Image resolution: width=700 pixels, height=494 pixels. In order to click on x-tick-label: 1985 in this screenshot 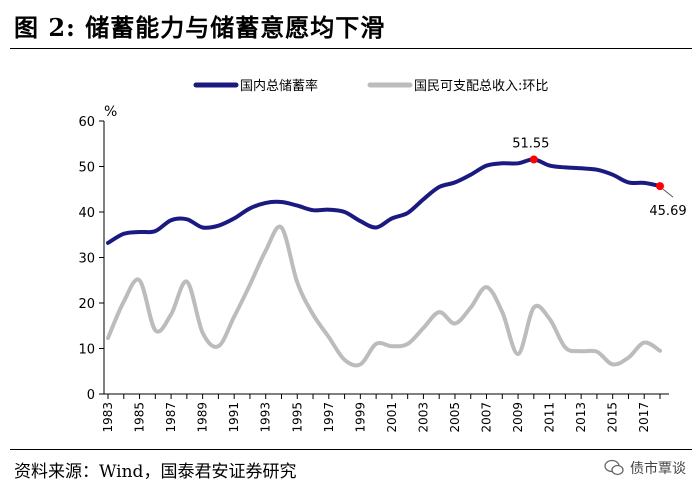, I will do `click(140, 417)`.